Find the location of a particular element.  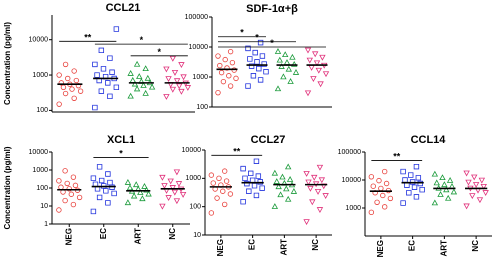

significance-label: * is located at coordinates (121, 153).